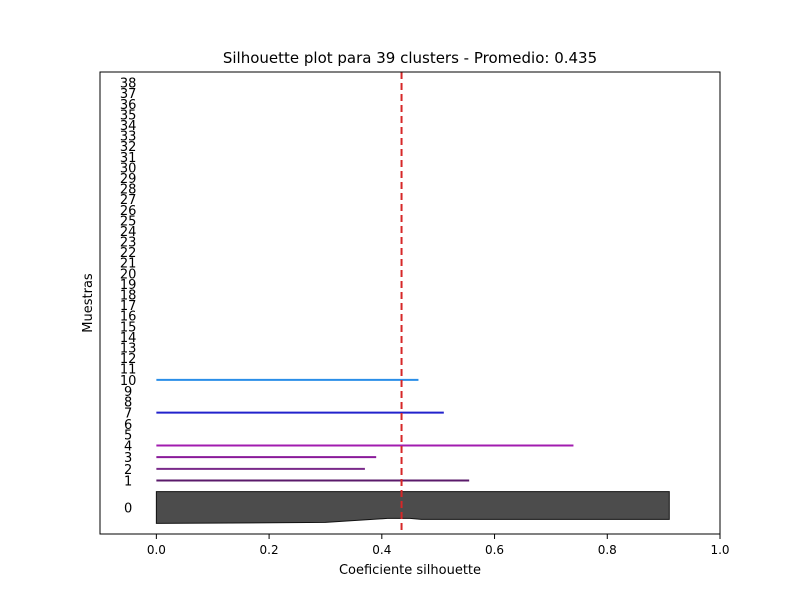 This screenshot has height=604, width=800. What do you see at coordinates (88, 303) in the screenshot?
I see `y-axis-label: Muestras` at bounding box center [88, 303].